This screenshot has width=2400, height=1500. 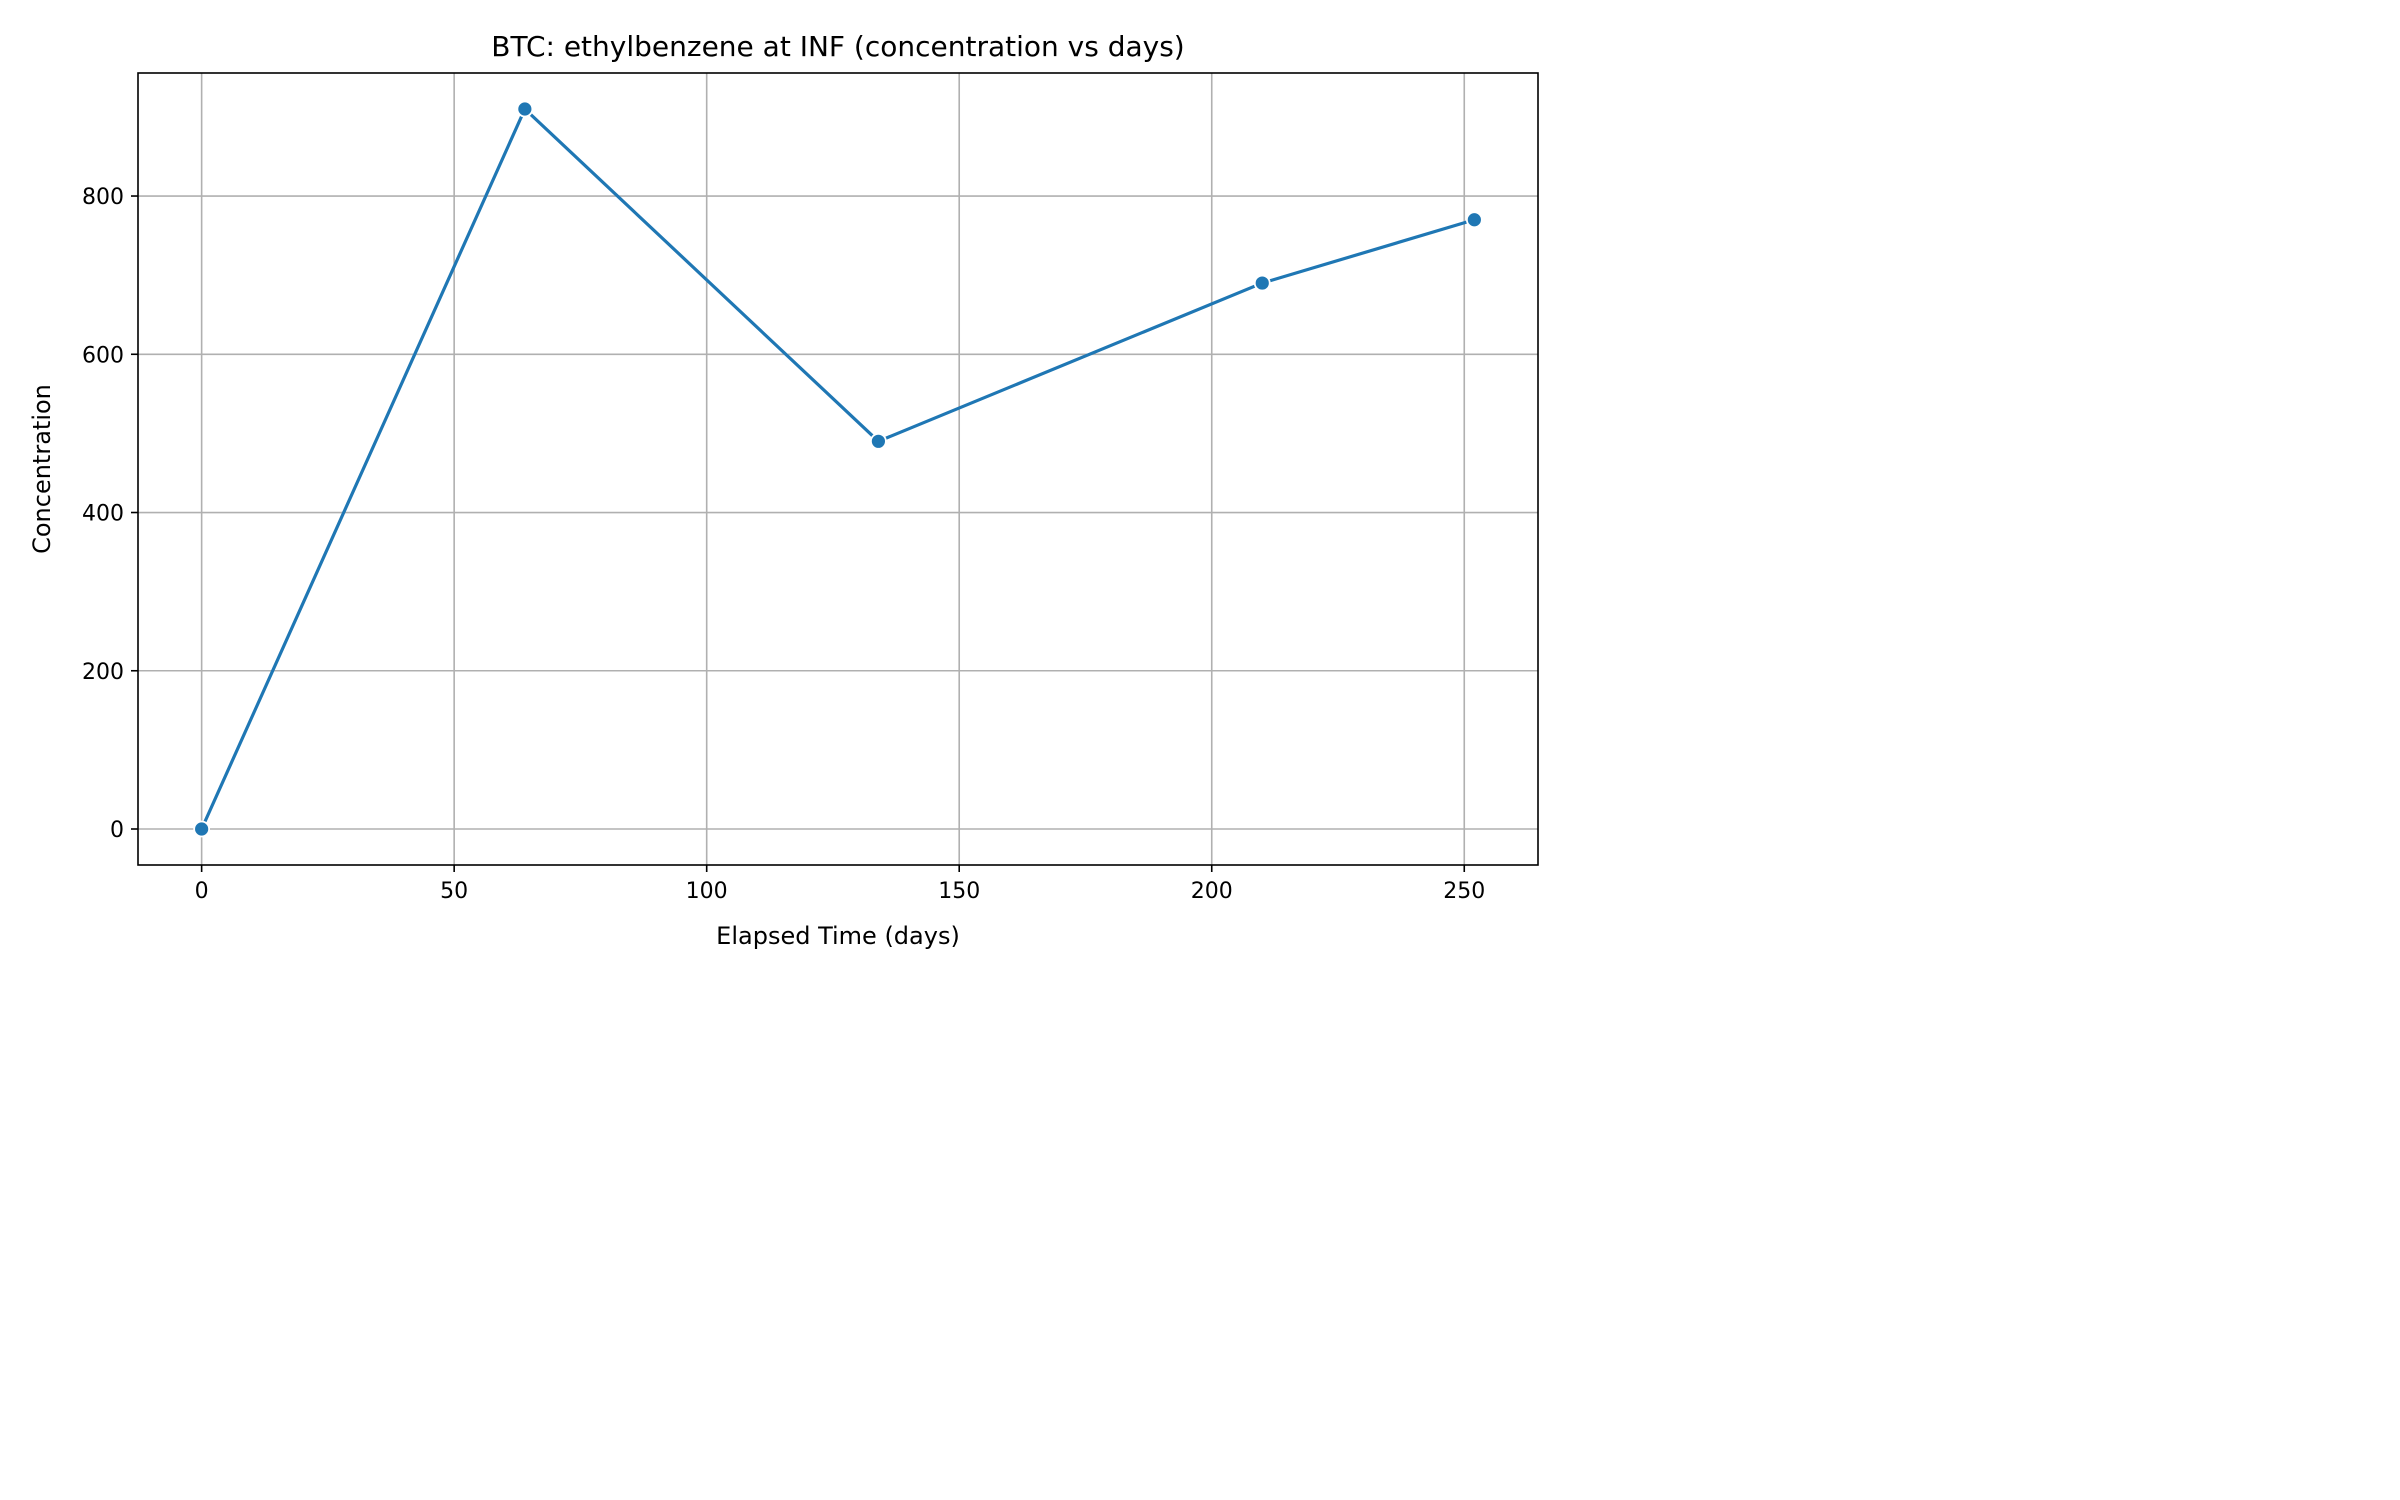 I want to click on x-axis-label: Elapsed Time (days), so click(x=838, y=936).